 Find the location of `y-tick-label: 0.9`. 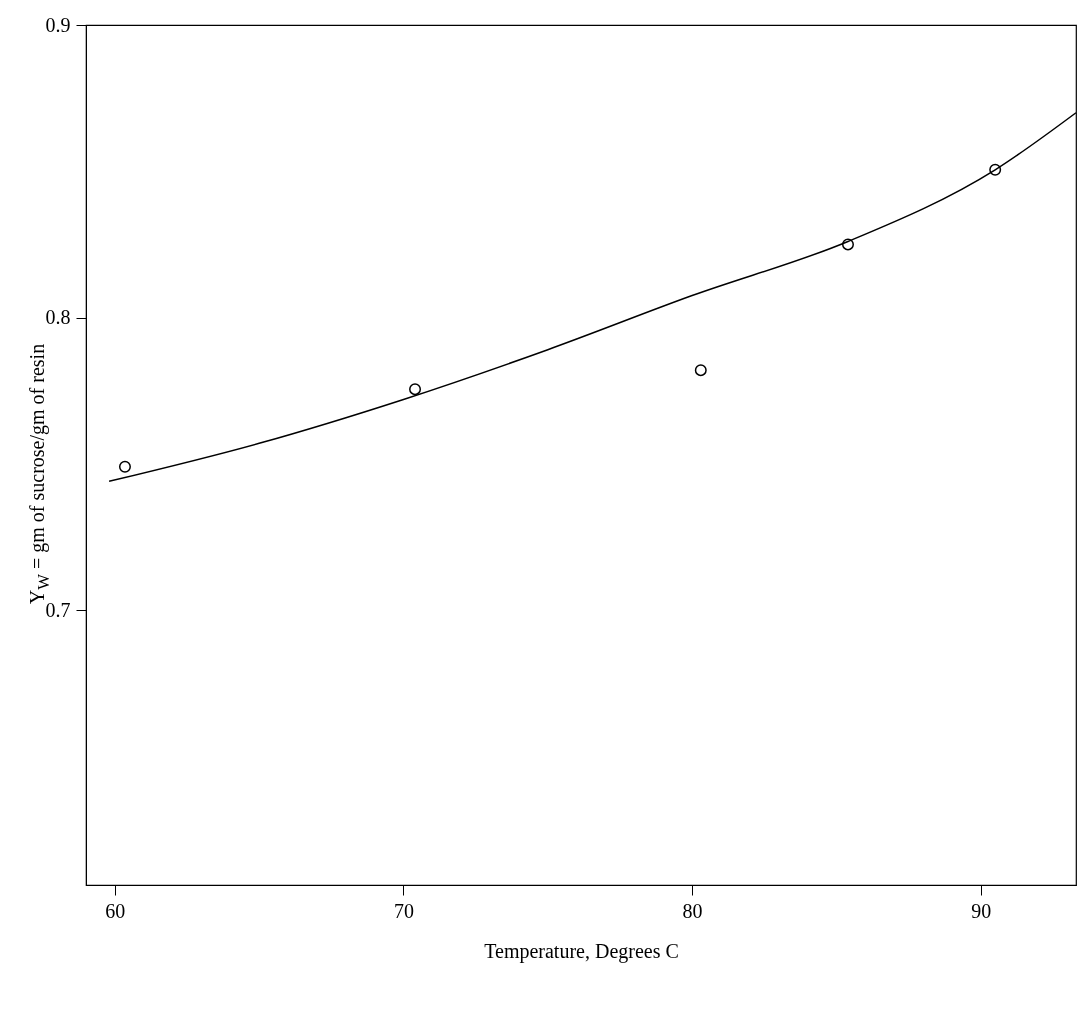

y-tick-label: 0.9 is located at coordinates (58, 24).